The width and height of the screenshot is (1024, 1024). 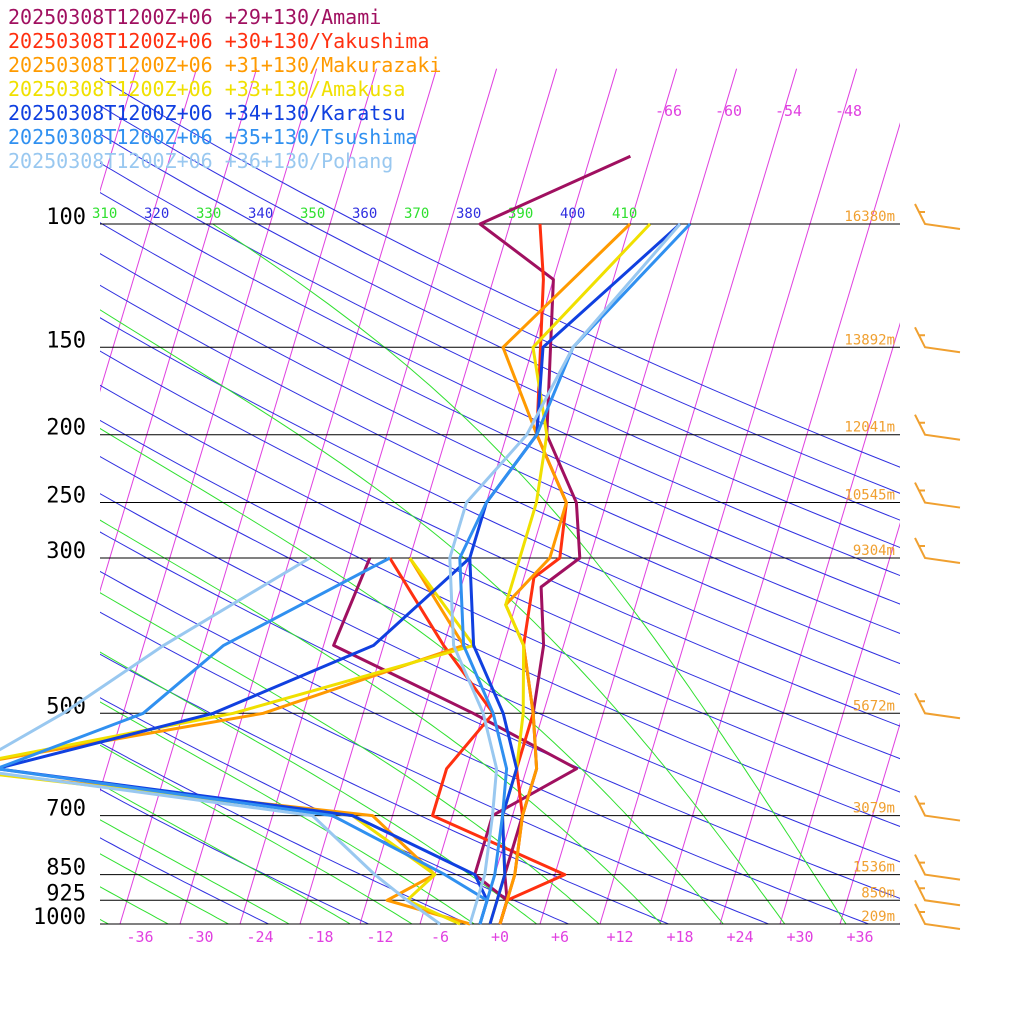 I want to click on height-label: 850m, so click(x=878, y=893).